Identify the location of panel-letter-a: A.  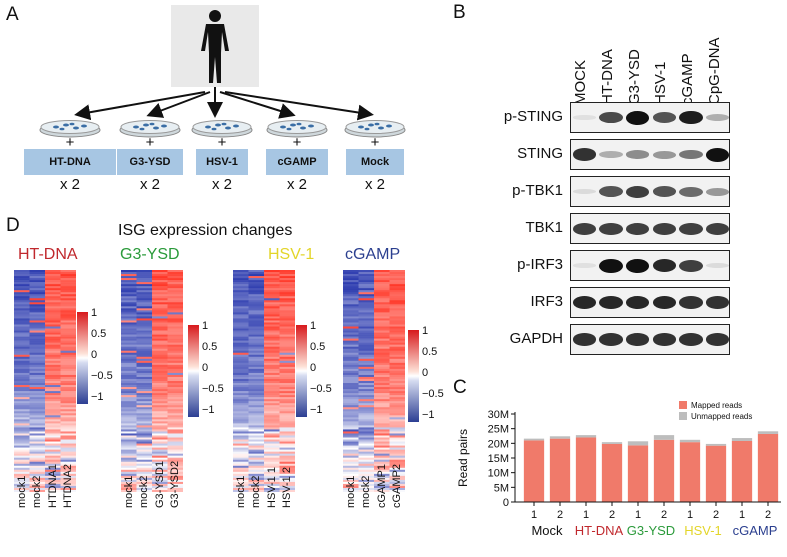
(12, 14).